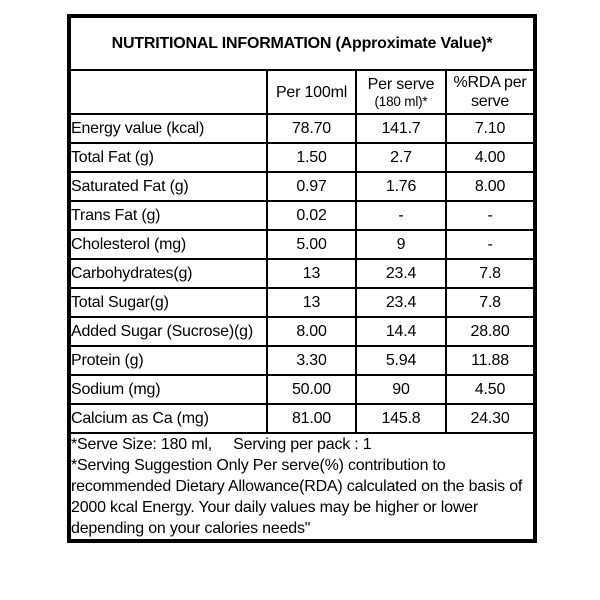 The image size is (600, 600). I want to click on value-rda: 4.50, so click(490, 389).